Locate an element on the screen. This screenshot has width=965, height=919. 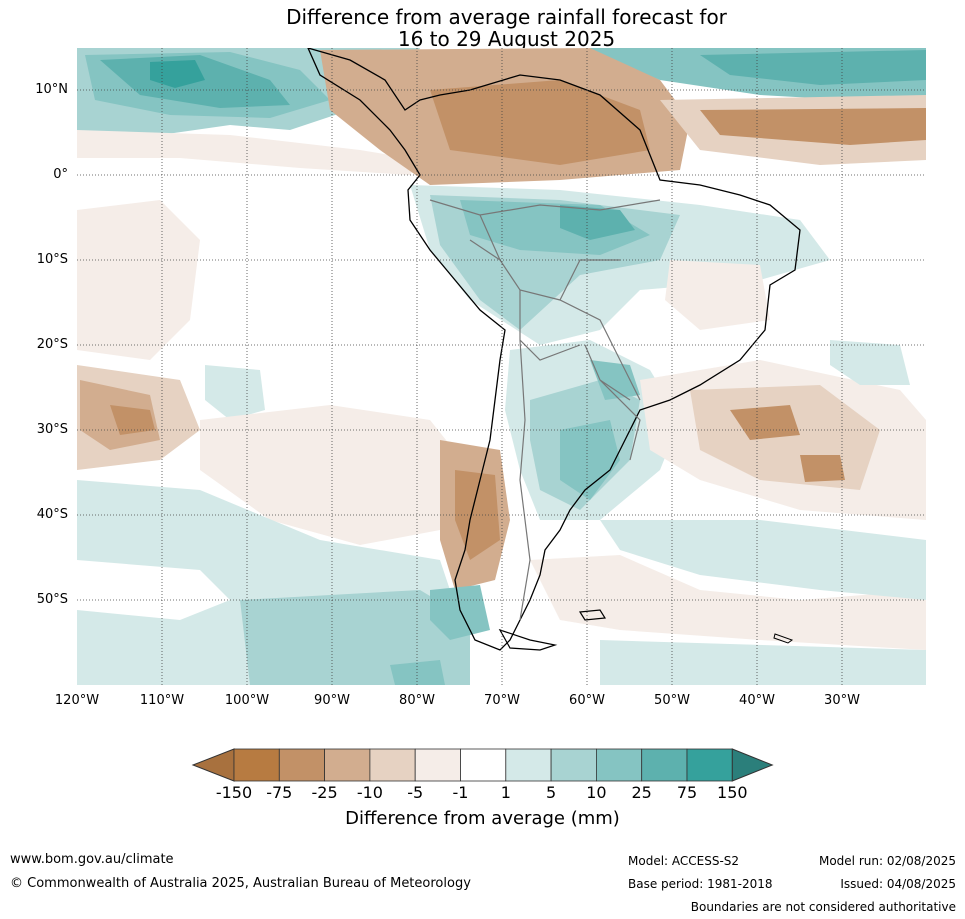
lat-label-30s: 30°S is located at coordinates (52, 429).